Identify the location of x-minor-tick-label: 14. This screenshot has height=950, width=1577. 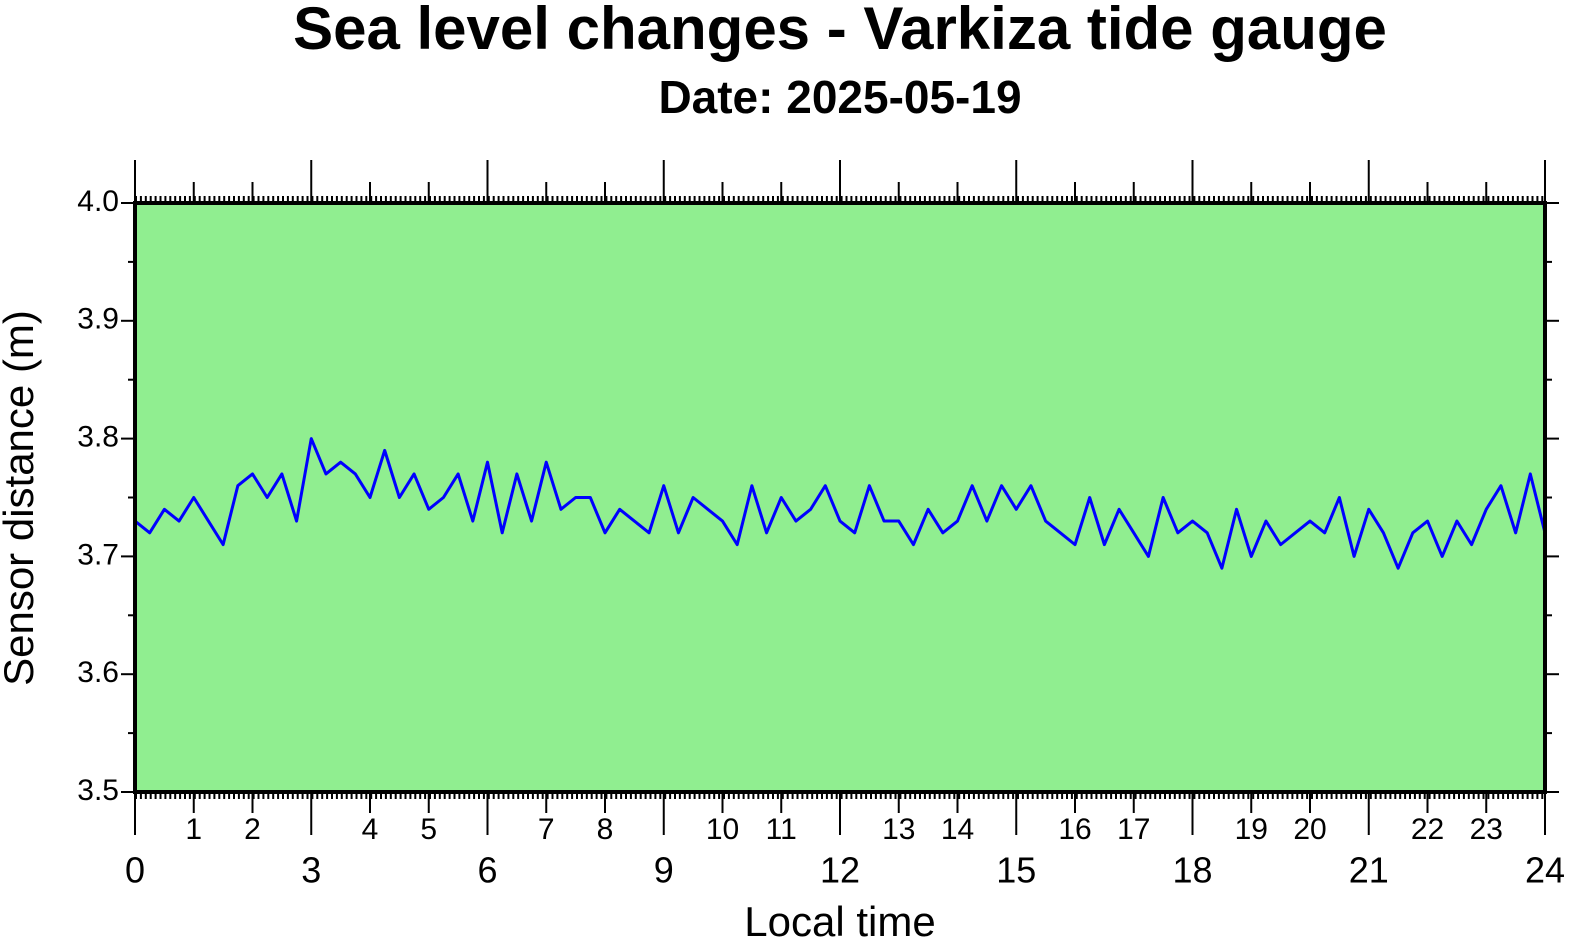
(957, 829).